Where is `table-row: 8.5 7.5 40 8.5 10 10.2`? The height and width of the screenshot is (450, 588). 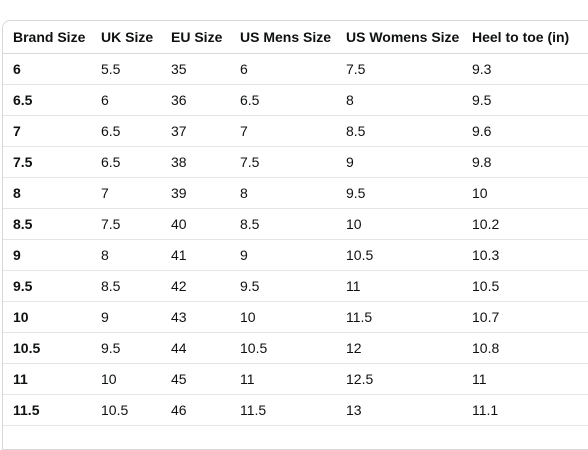 table-row: 8.5 7.5 40 8.5 10 10.2 is located at coordinates (295, 224).